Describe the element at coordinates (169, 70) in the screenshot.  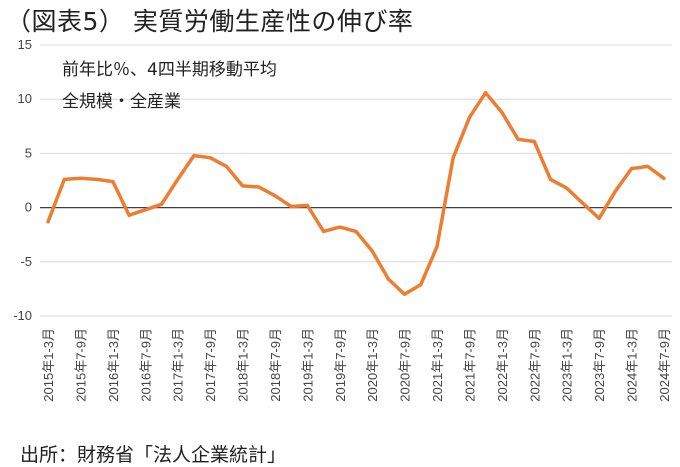
I see `annotation-measure: 前年比％、4四半期移動平均` at that location.